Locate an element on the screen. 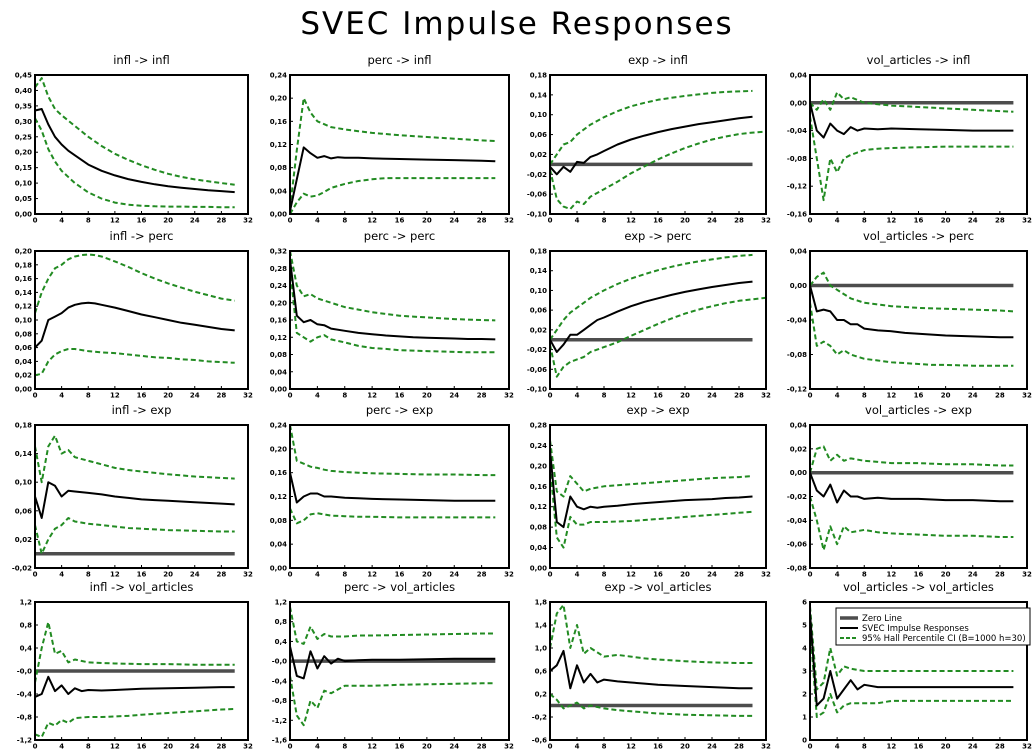 This screenshot has width=1034, height=756. y-tick-label: 0,32 is located at coordinates (278, 252).